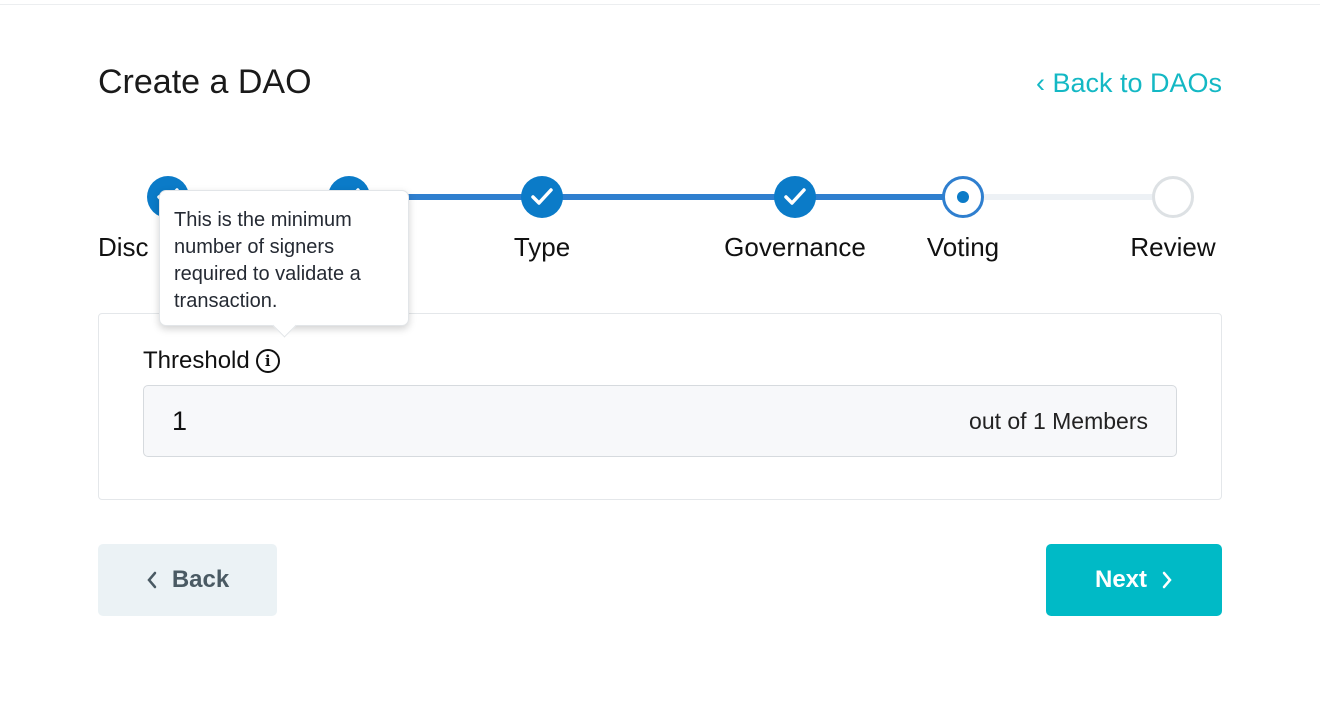 The height and width of the screenshot is (708, 1320). Describe the element at coordinates (180, 421) in the screenshot. I see `threshold-value: 1` at that location.